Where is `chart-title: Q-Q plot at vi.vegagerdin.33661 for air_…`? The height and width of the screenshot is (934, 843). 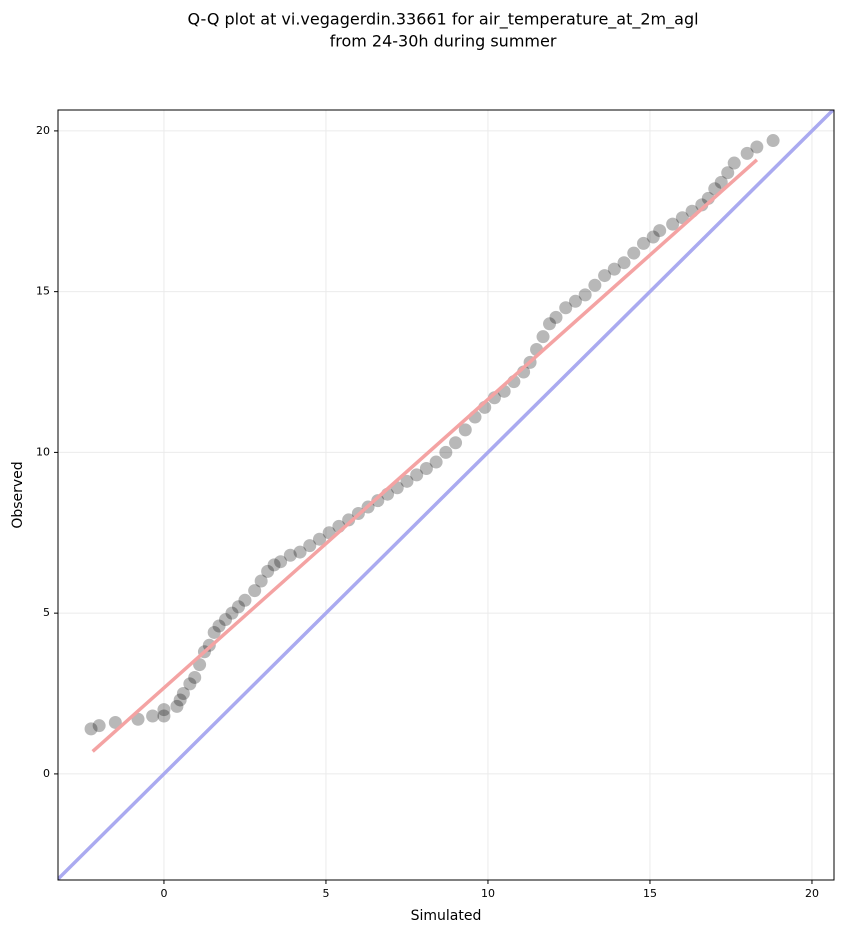
chart-title: Q-Q plot at vi.vegagerdin.33661 for air_… is located at coordinates (442, 20).